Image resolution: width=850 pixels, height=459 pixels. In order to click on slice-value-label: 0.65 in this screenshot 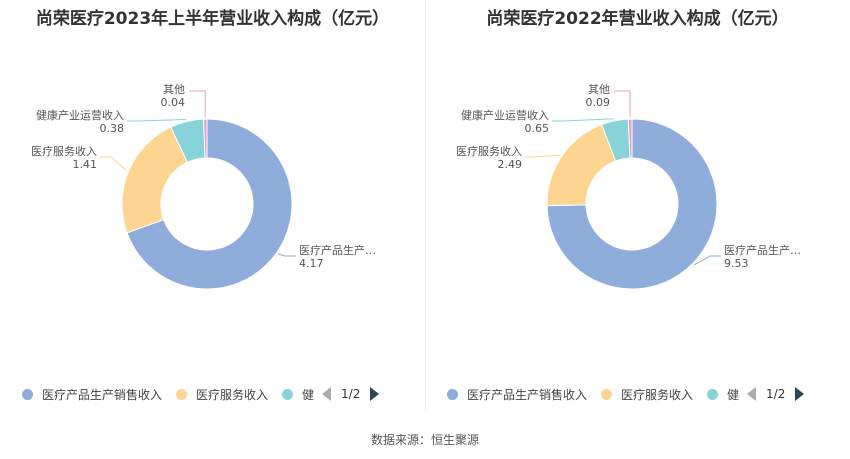, I will do `click(537, 128)`.